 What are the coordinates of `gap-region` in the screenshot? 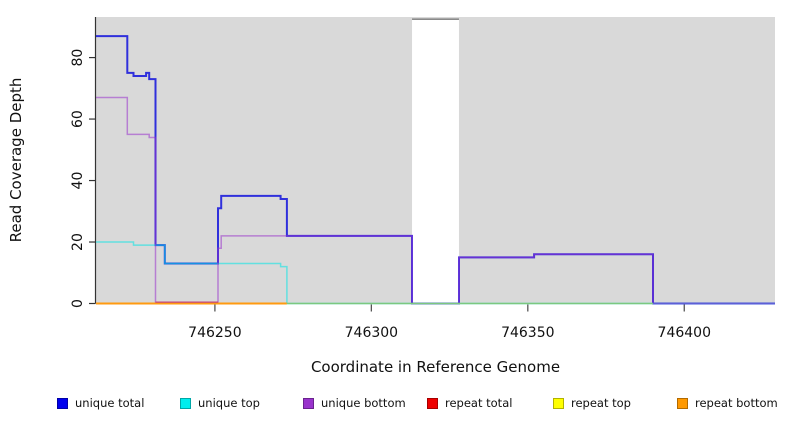 It's located at (435, 161).